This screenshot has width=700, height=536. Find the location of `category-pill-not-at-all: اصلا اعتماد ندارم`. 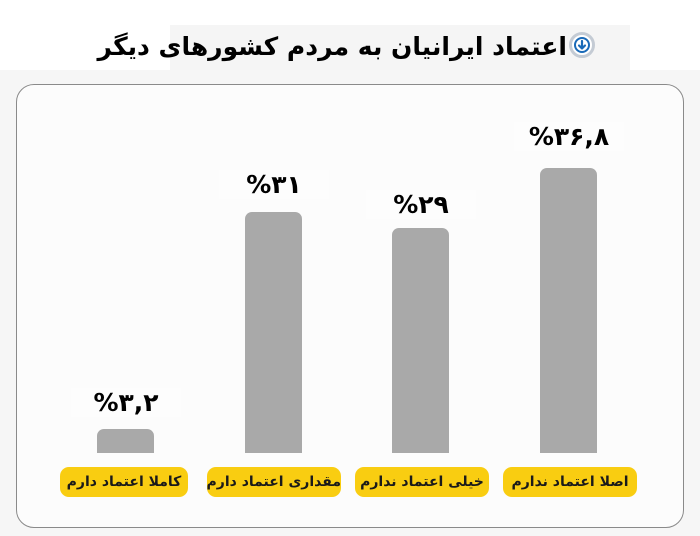

category-pill-not-at-all: اصلا اعتماد ندارم is located at coordinates (570, 482).